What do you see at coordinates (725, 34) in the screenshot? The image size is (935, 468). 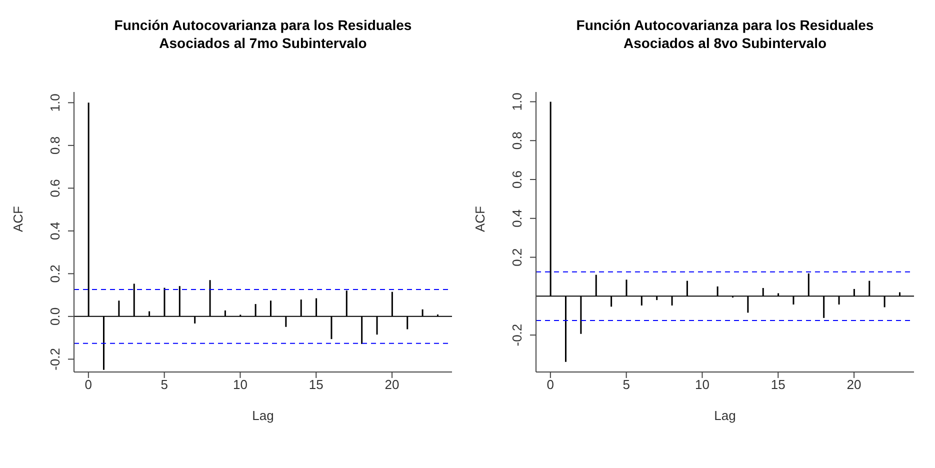 I see `chart-title: Función Autocovarianza para los Residuales Asociados al 8vo Subintervalo` at bounding box center [725, 34].